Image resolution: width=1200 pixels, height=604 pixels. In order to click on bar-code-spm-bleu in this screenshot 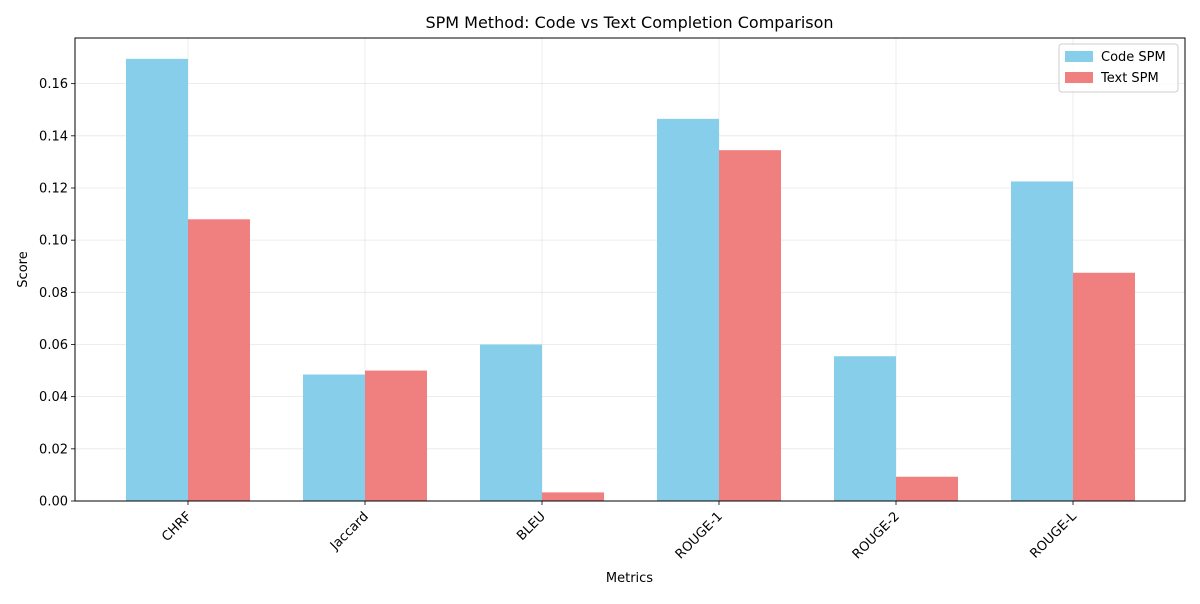, I will do `click(511, 422)`.